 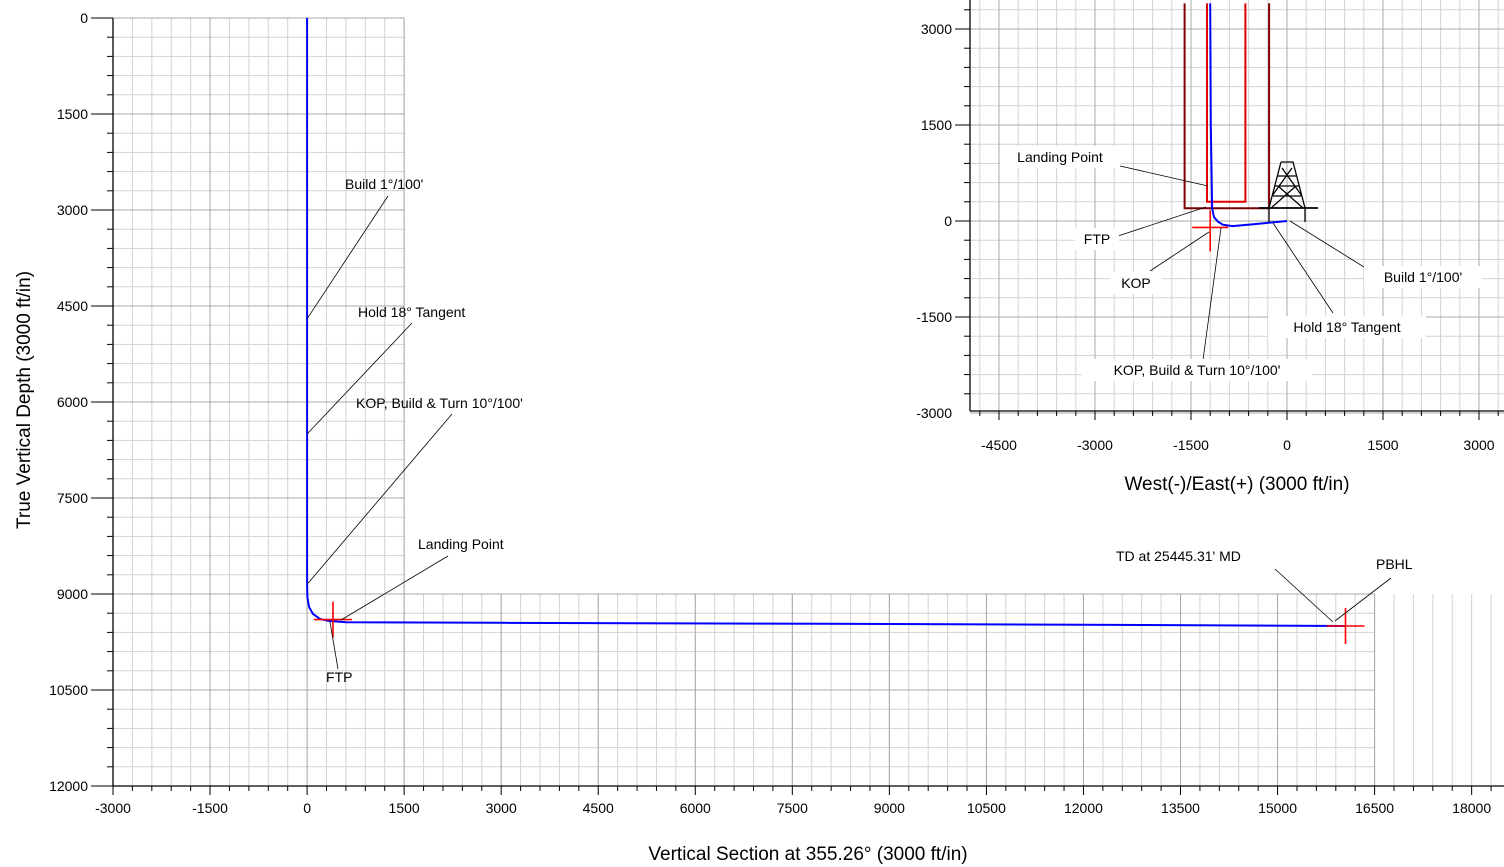 I want to click on annotation-label: Landing Point, so click(x=1060, y=157).